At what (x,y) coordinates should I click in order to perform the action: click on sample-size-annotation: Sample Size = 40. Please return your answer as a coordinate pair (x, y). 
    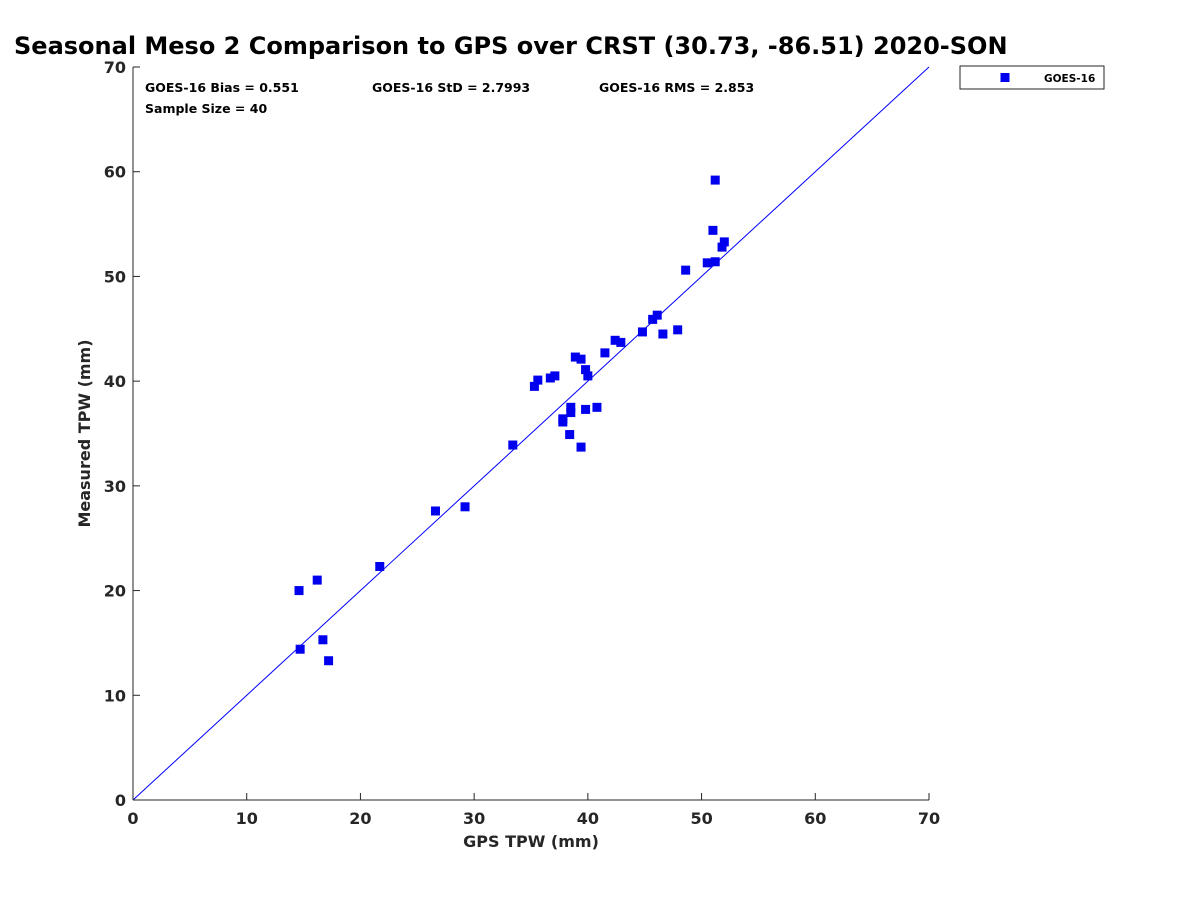
    Looking at the image, I should click on (206, 108).